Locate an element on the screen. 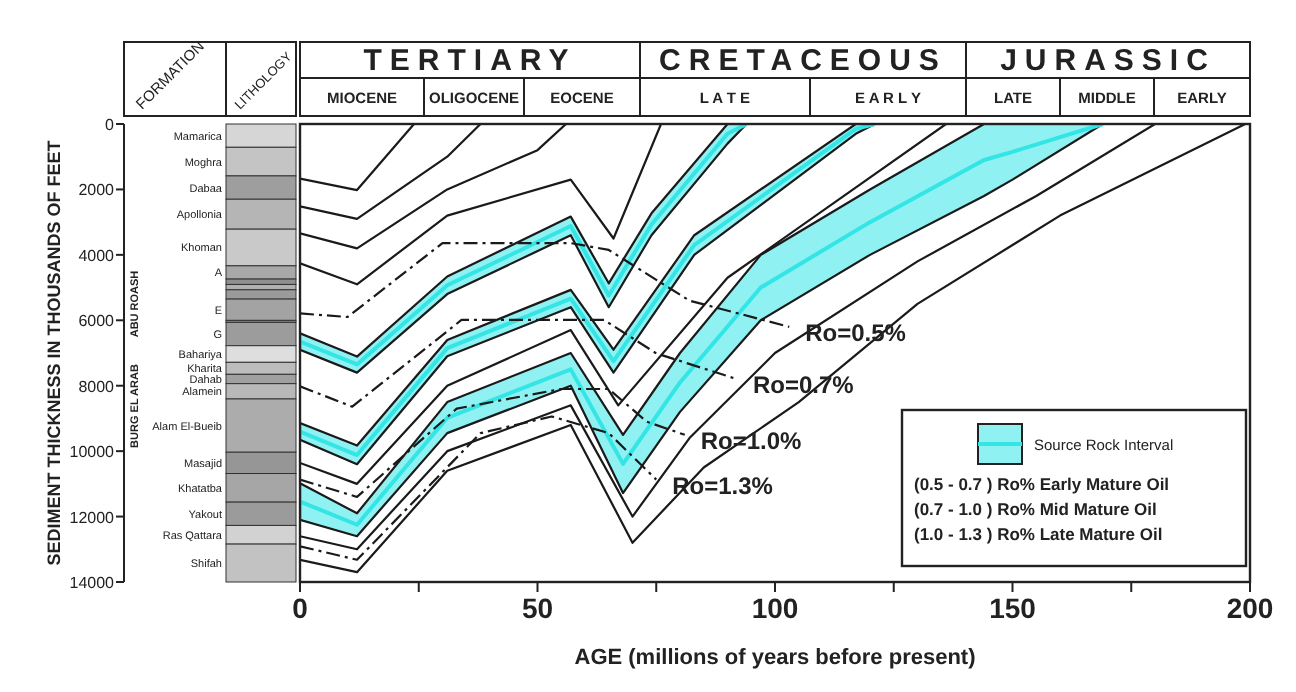  y-tick-label: 6000 is located at coordinates (97, 321).